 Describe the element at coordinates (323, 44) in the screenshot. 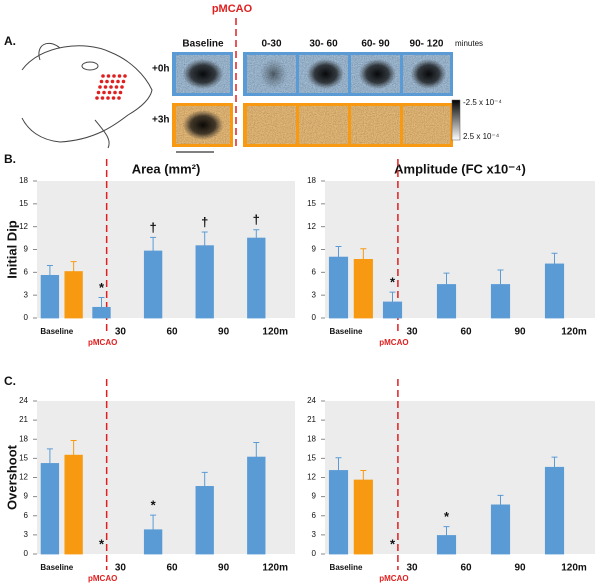

I see `column-label: 30- 60` at that location.